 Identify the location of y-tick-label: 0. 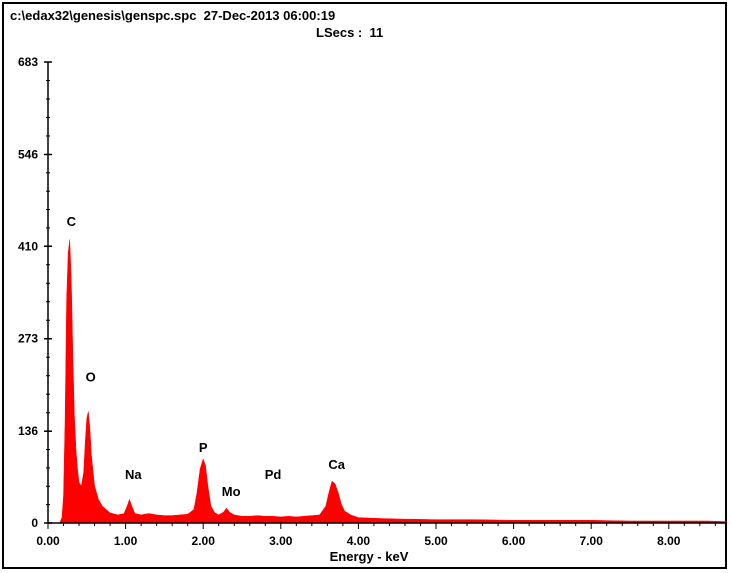
(34, 523).